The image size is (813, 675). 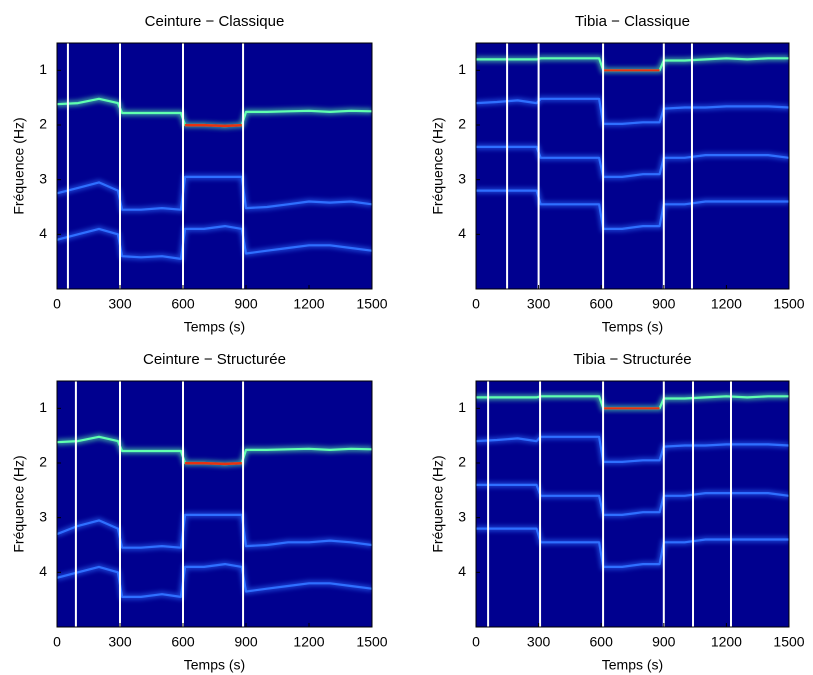 What do you see at coordinates (215, 21) in the screenshot?
I see `chart-title: Ceinture − Classique` at bounding box center [215, 21].